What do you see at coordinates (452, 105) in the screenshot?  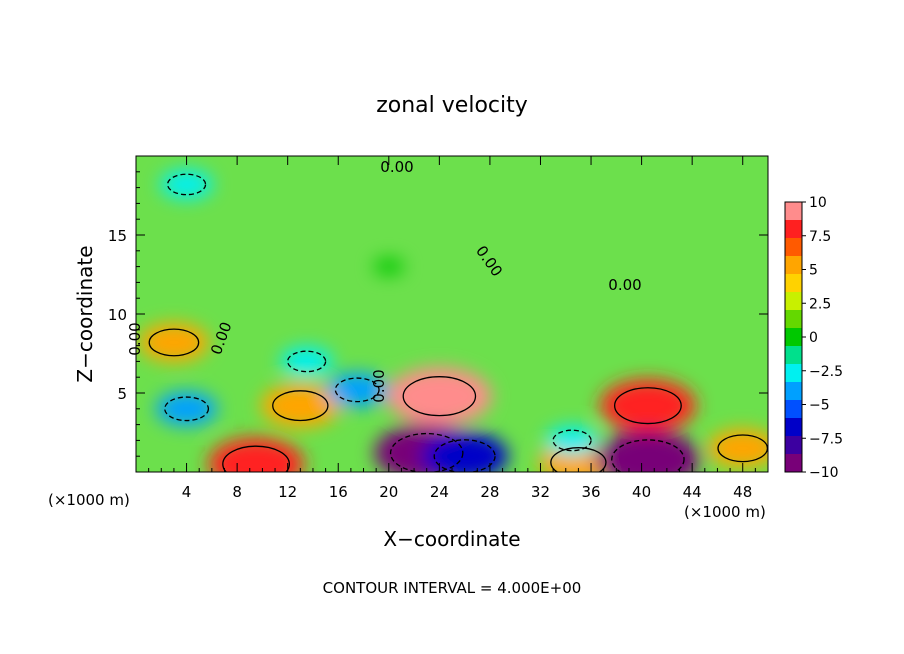 I see `chart-title: zonal velocity` at bounding box center [452, 105].